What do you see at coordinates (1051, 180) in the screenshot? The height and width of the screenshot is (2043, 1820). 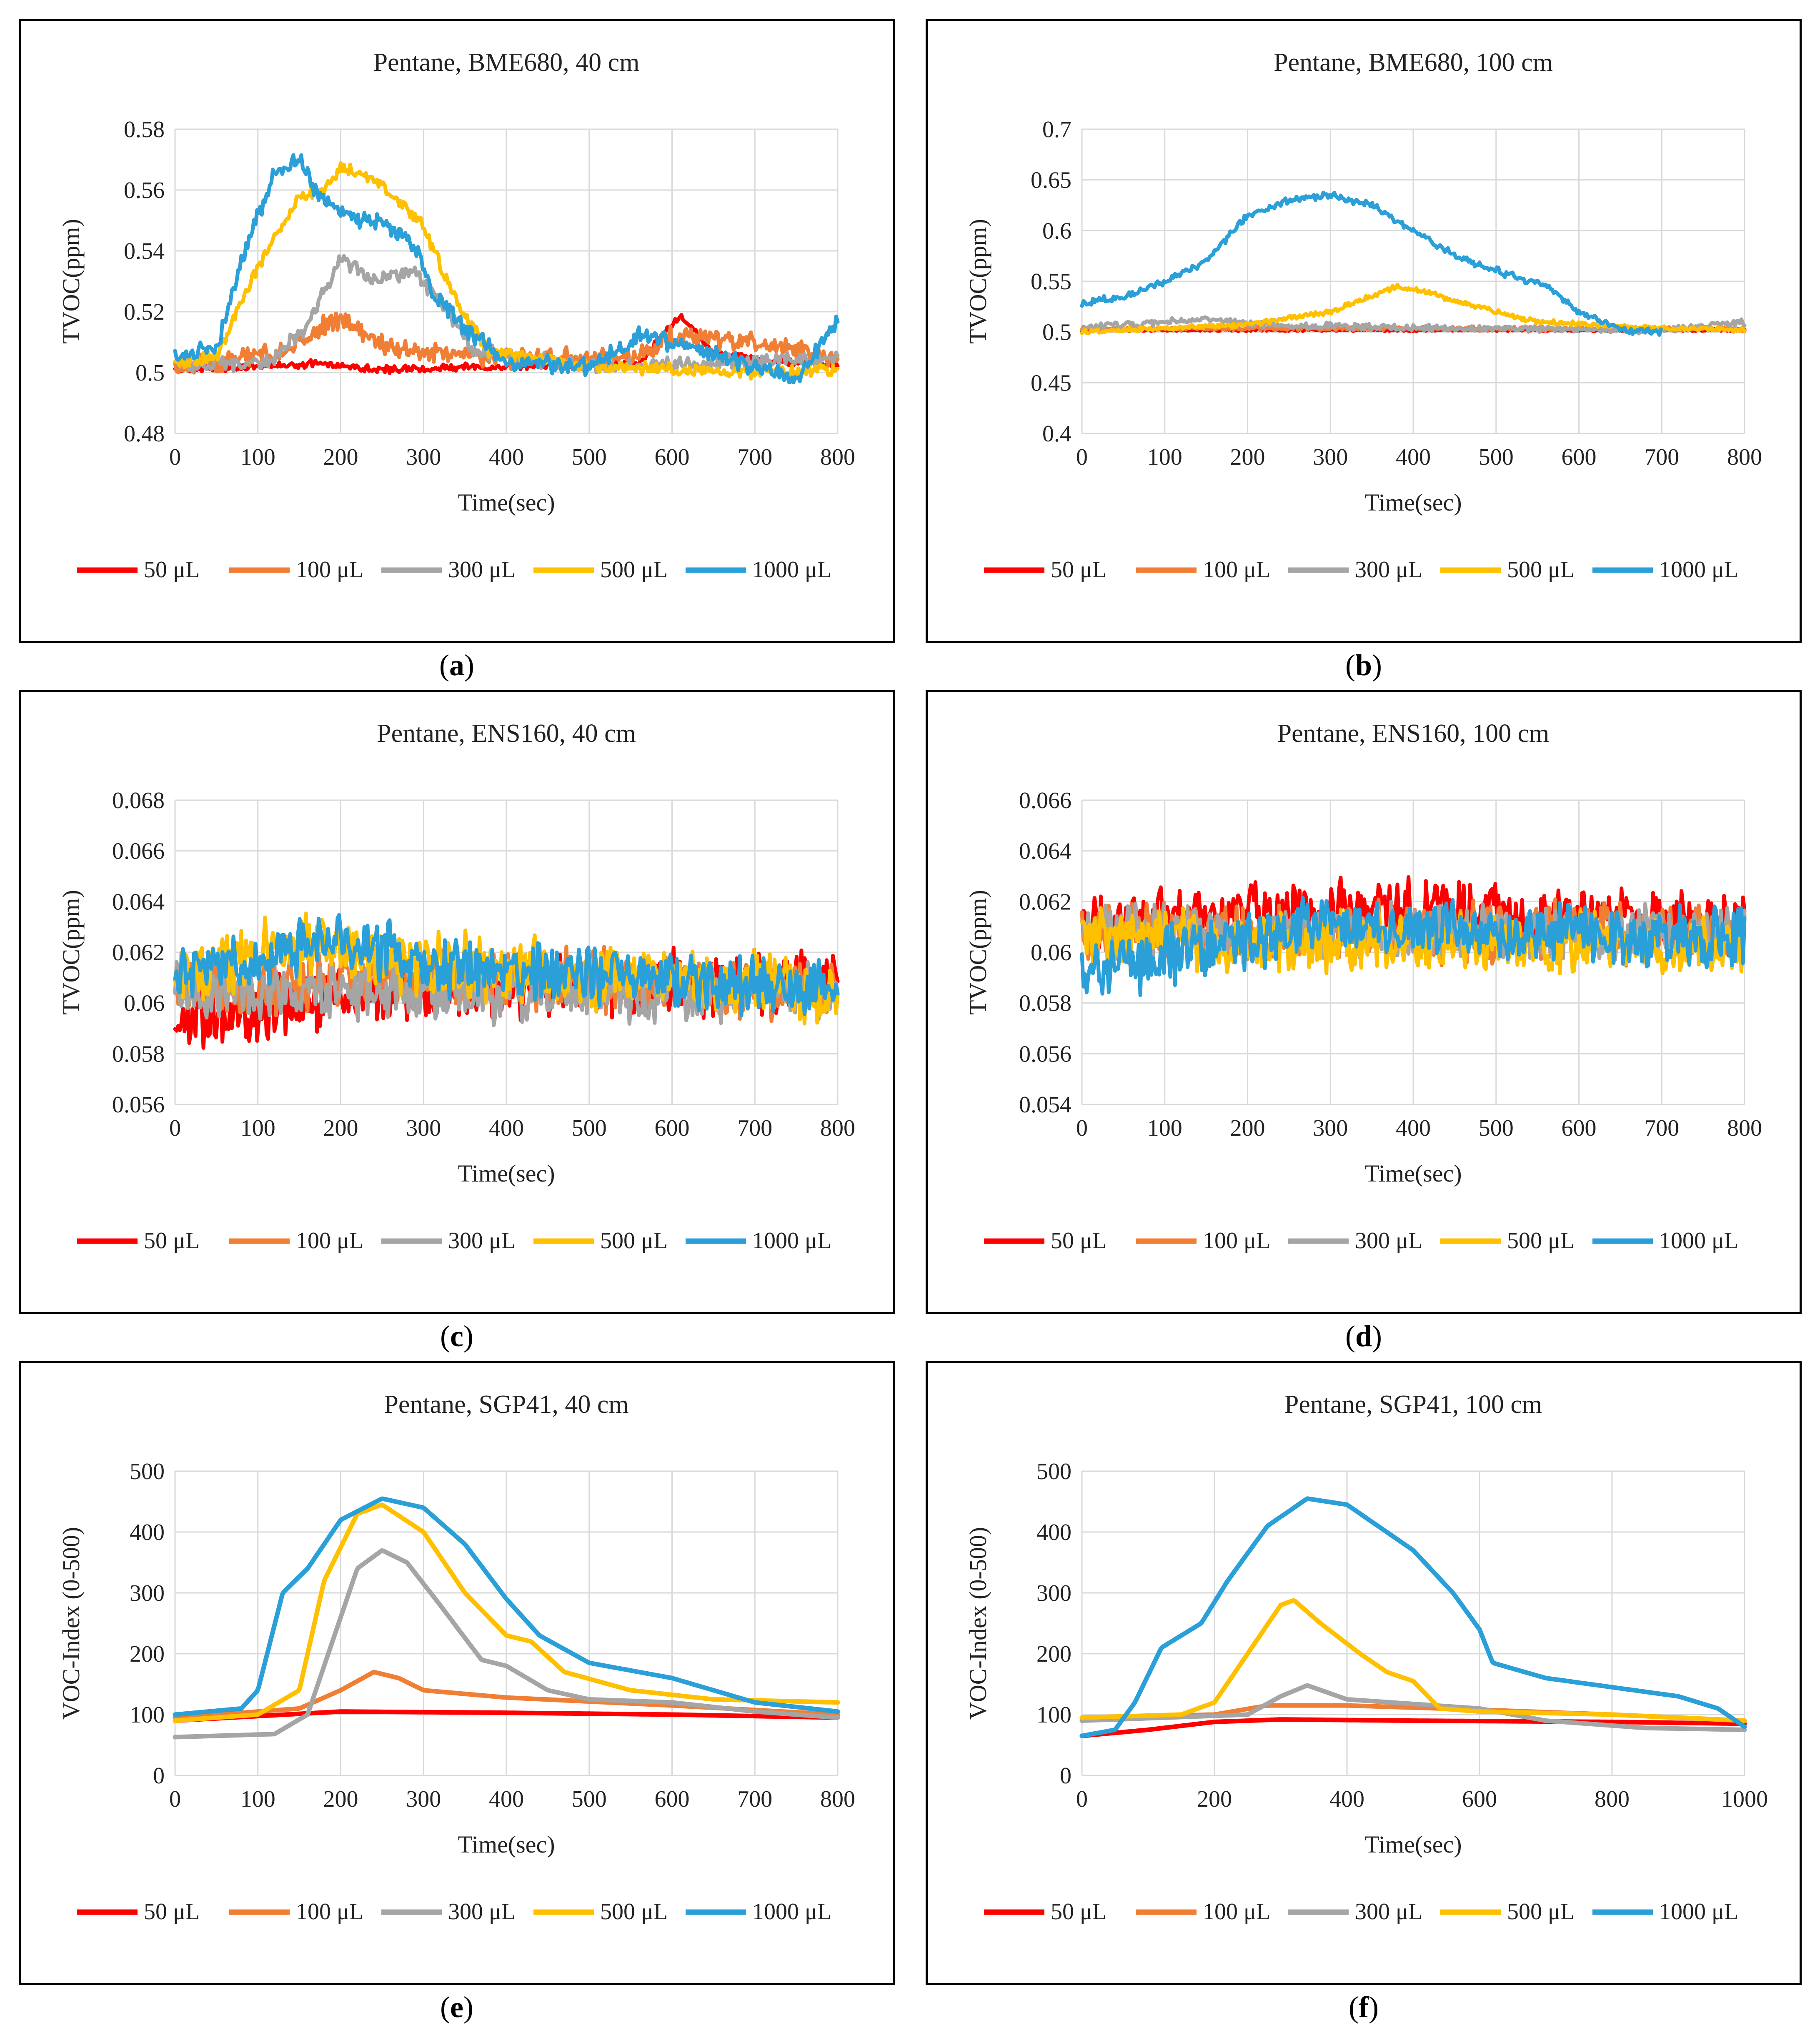 I see `y-tick-label: 0.65` at bounding box center [1051, 180].